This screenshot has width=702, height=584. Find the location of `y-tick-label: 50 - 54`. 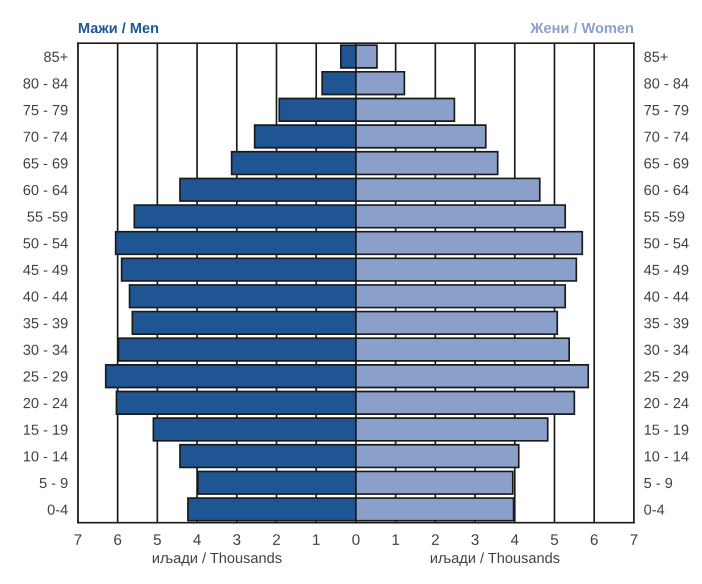

y-tick-label: 50 - 54 is located at coordinates (666, 243).